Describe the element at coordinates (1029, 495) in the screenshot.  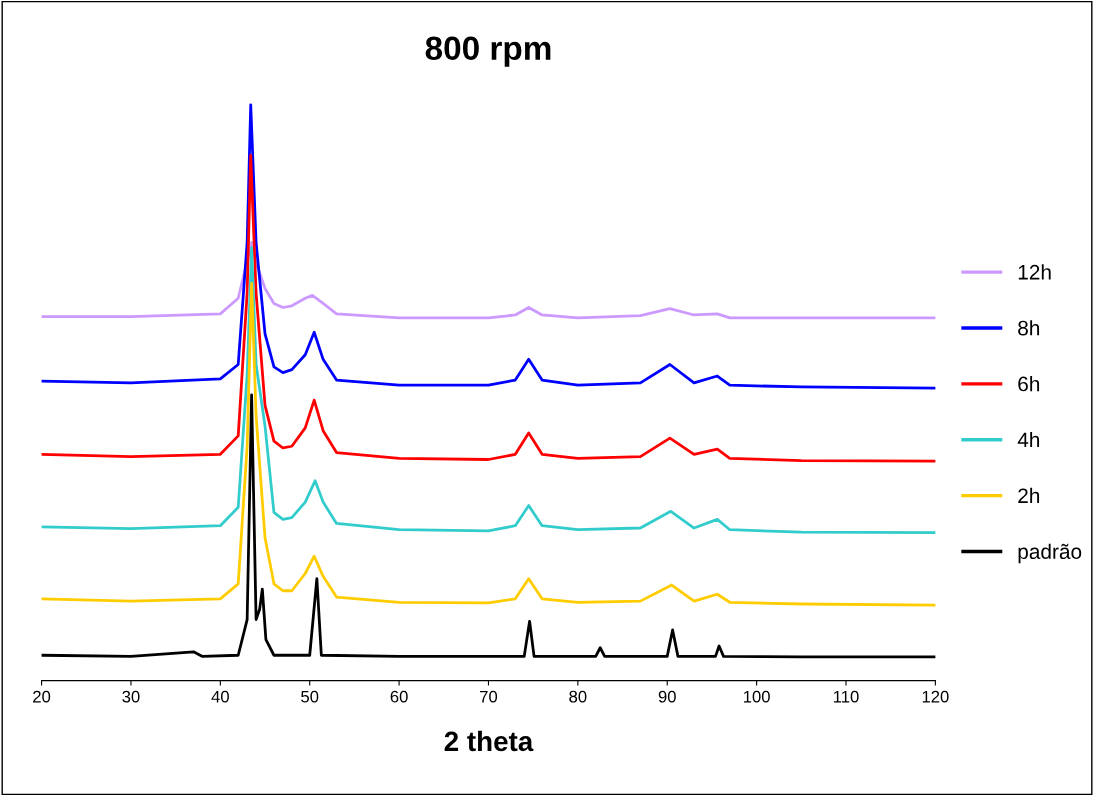
I see `legend-label: 2h` at that location.